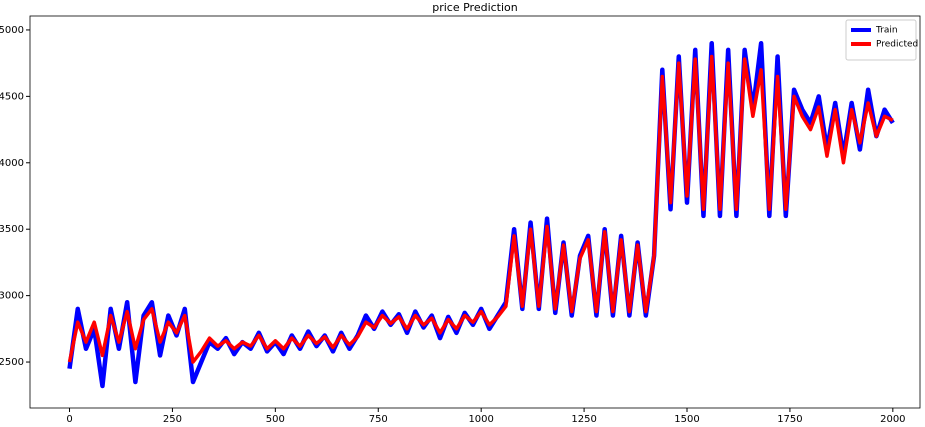  Describe the element at coordinates (12, 96) in the screenshot. I see `y-tick-label: 4500` at that location.